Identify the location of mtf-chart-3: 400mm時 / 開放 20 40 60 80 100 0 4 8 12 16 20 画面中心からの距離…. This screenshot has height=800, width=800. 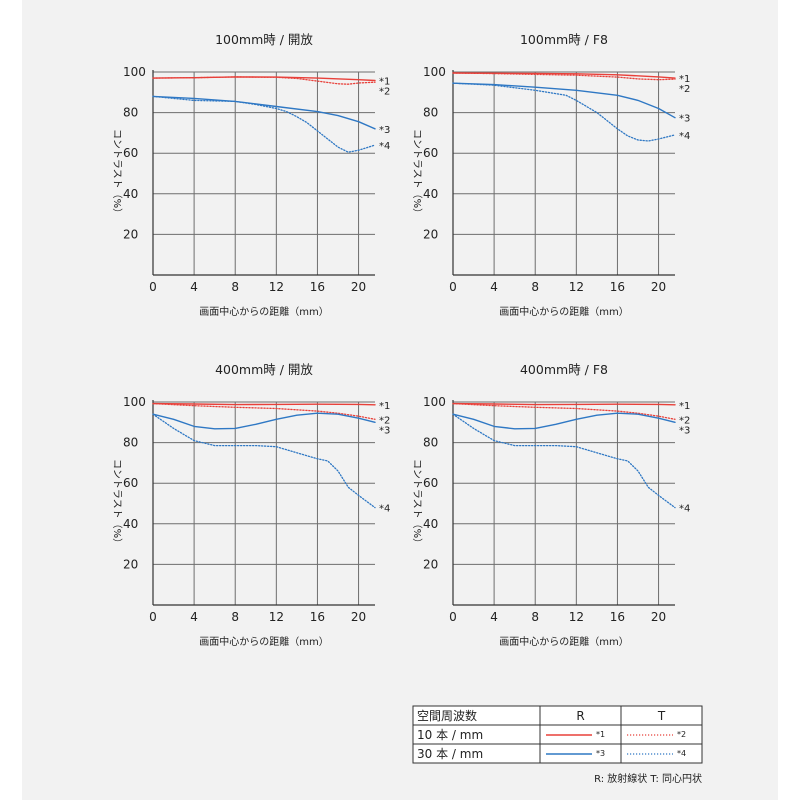
(250, 505).